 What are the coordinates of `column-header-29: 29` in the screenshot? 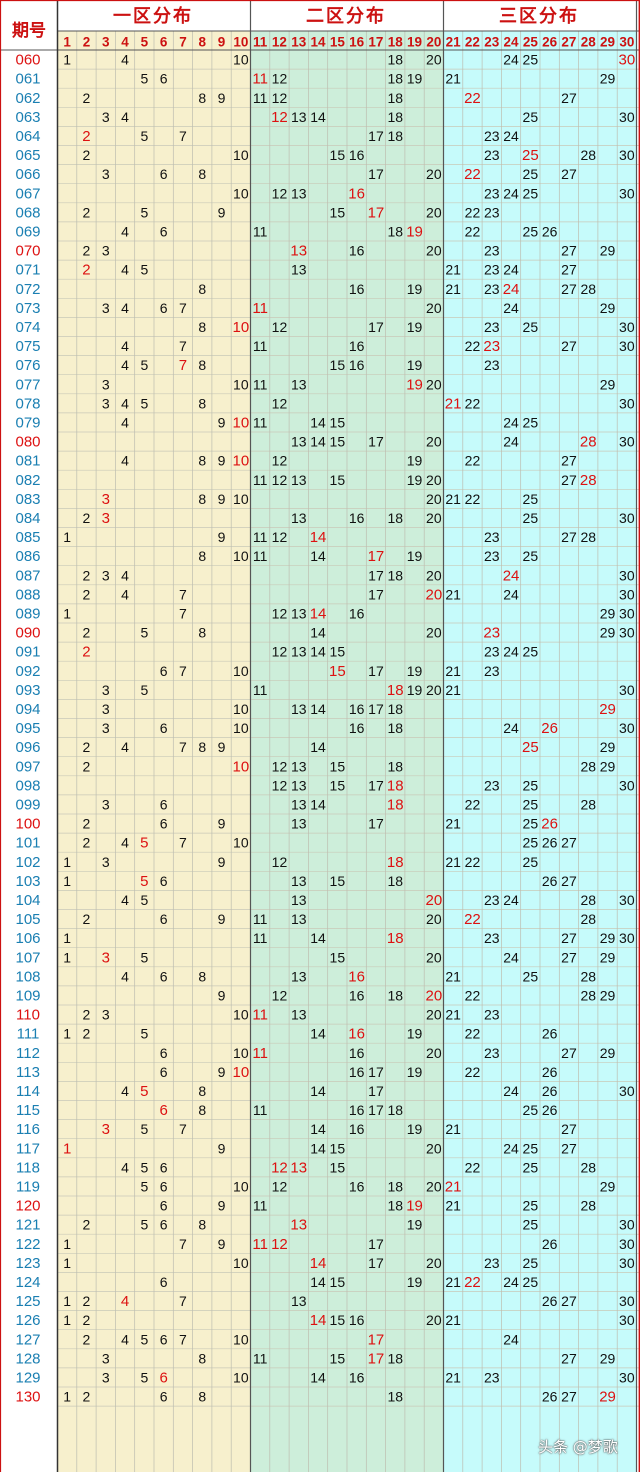 It's located at (607, 42).